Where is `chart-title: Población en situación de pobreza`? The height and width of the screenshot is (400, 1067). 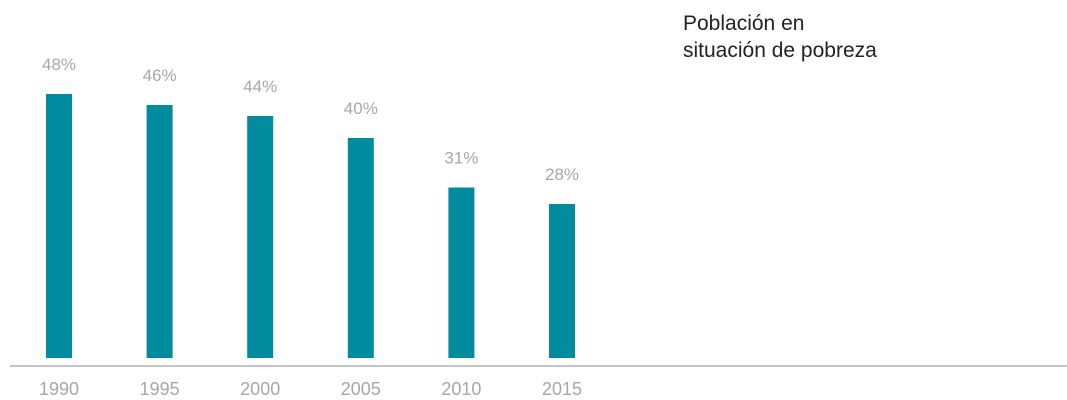 chart-title: Población en situación de pobreza is located at coordinates (780, 37).